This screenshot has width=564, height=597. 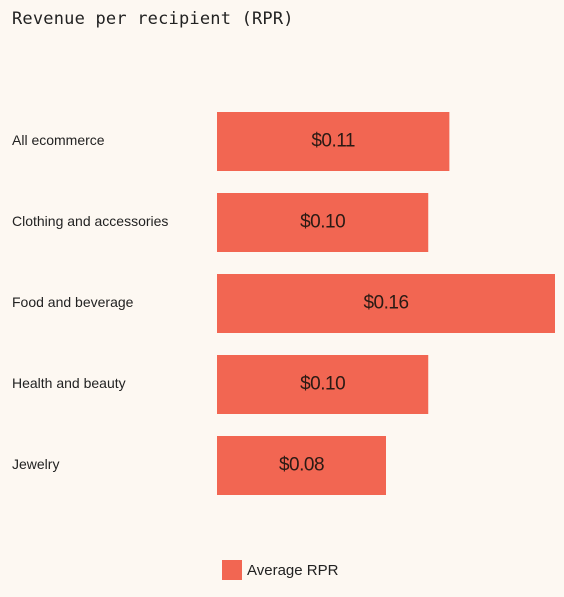 What do you see at coordinates (73, 302) in the screenshot?
I see `category-label: Food and beverage` at bounding box center [73, 302].